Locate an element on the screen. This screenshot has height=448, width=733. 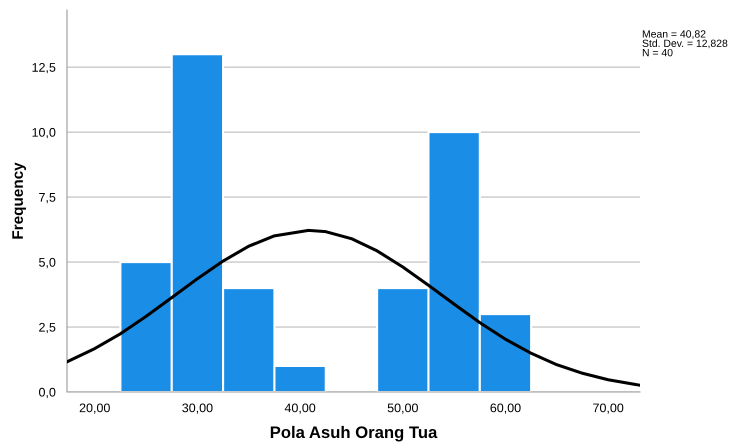
x-tick-label: 70,00 is located at coordinates (608, 408).